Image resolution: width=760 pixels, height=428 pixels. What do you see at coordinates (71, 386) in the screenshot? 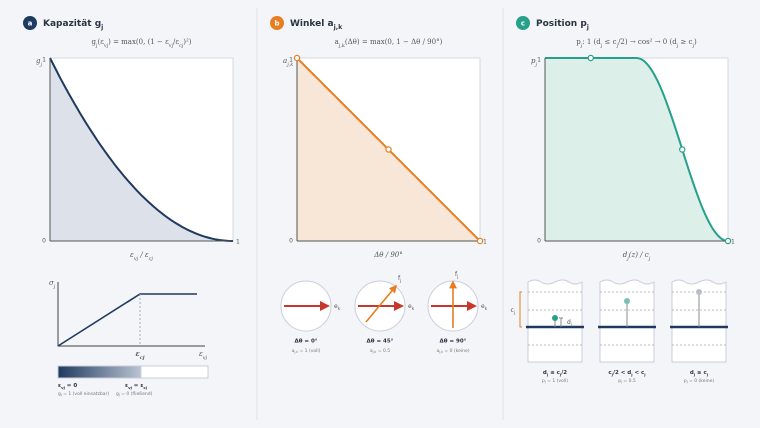
I see `text-part: = 0` at bounding box center [71, 386].